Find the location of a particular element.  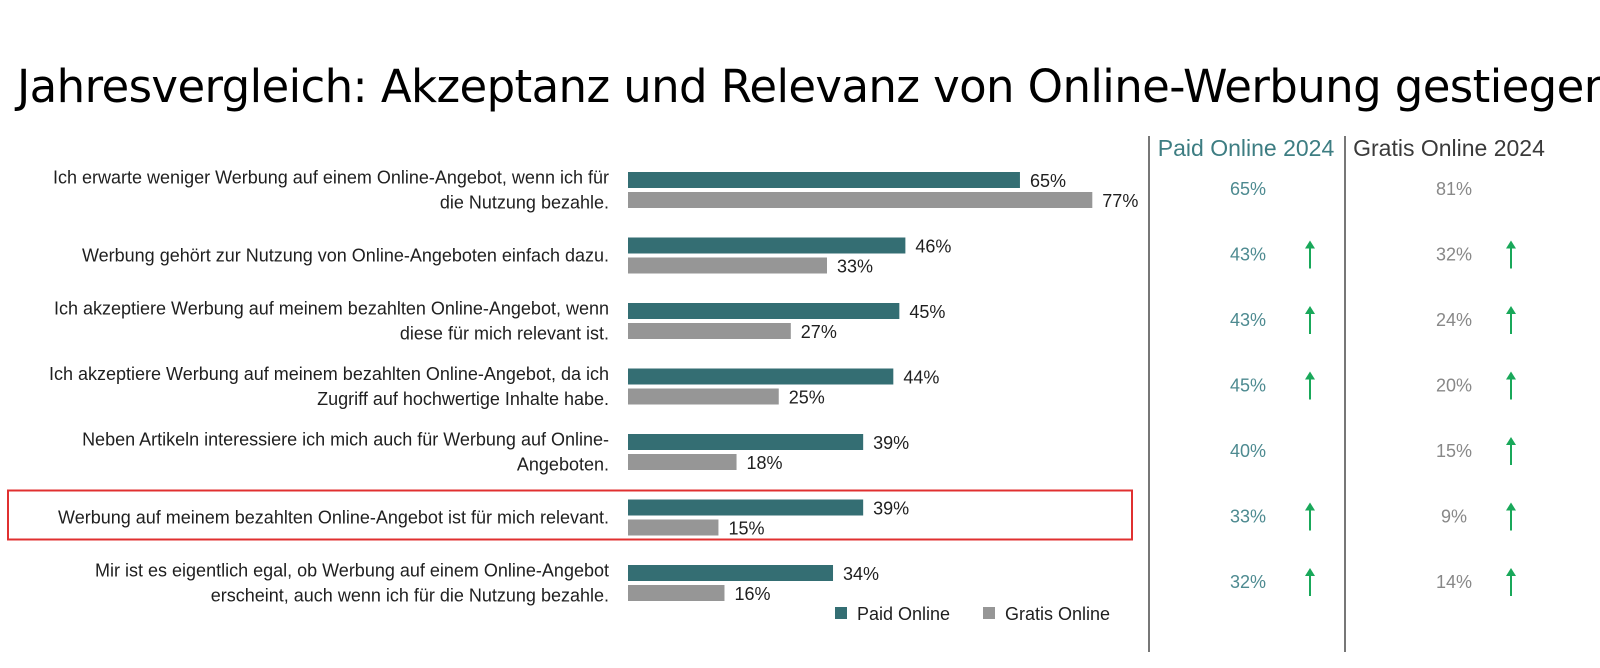

legend: Paid Online Gratis Online is located at coordinates (972, 614).